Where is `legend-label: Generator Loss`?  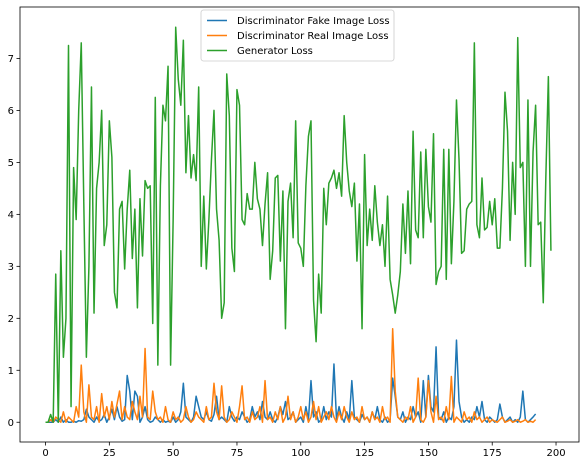 legend-label: Generator Loss is located at coordinates (275, 51).